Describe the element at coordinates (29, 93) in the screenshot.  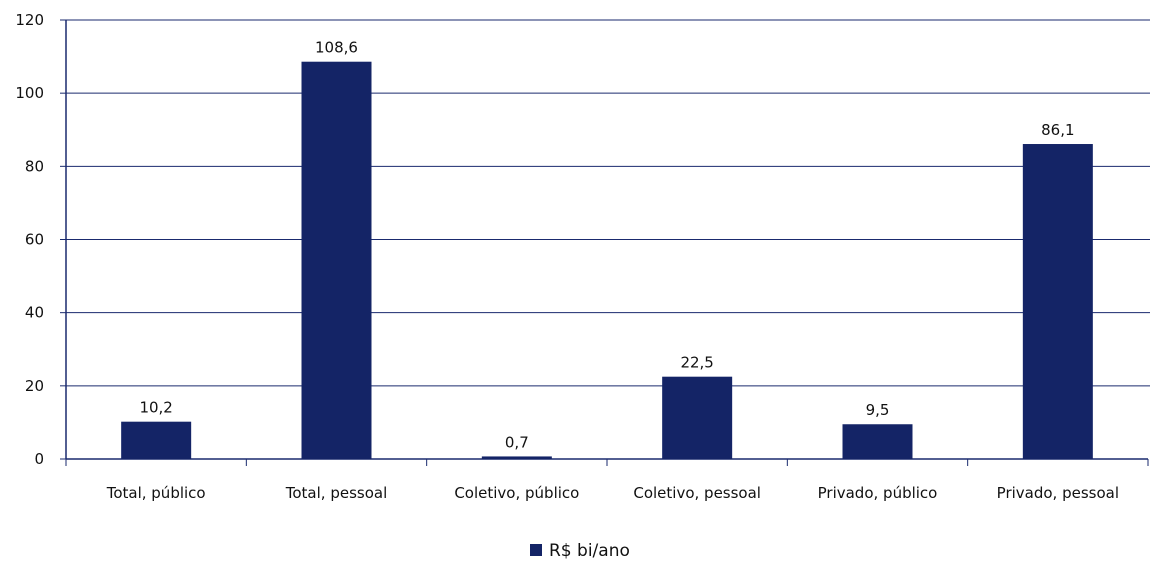
I see `y-tick-label: 100` at that location.